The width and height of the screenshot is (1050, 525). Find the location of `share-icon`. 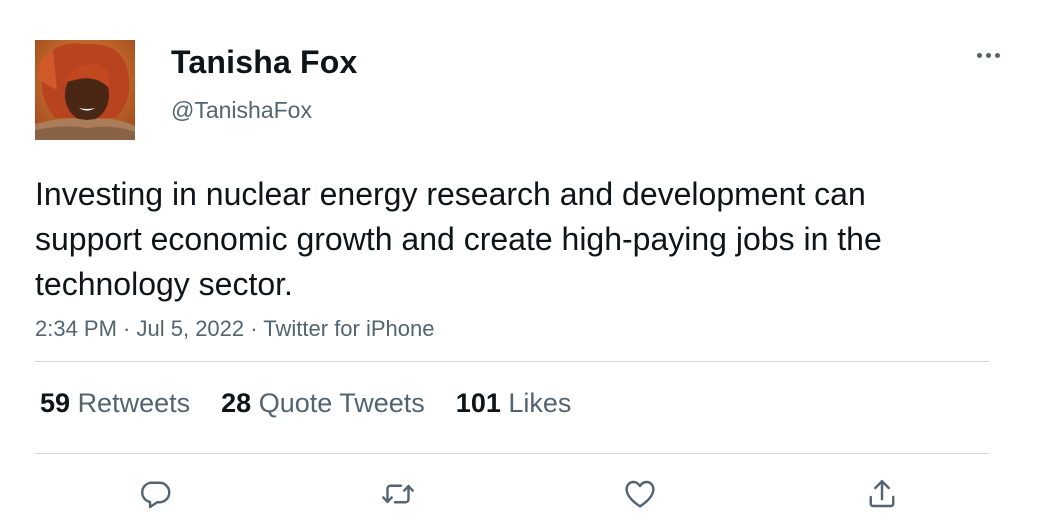

share-icon is located at coordinates (882, 494).